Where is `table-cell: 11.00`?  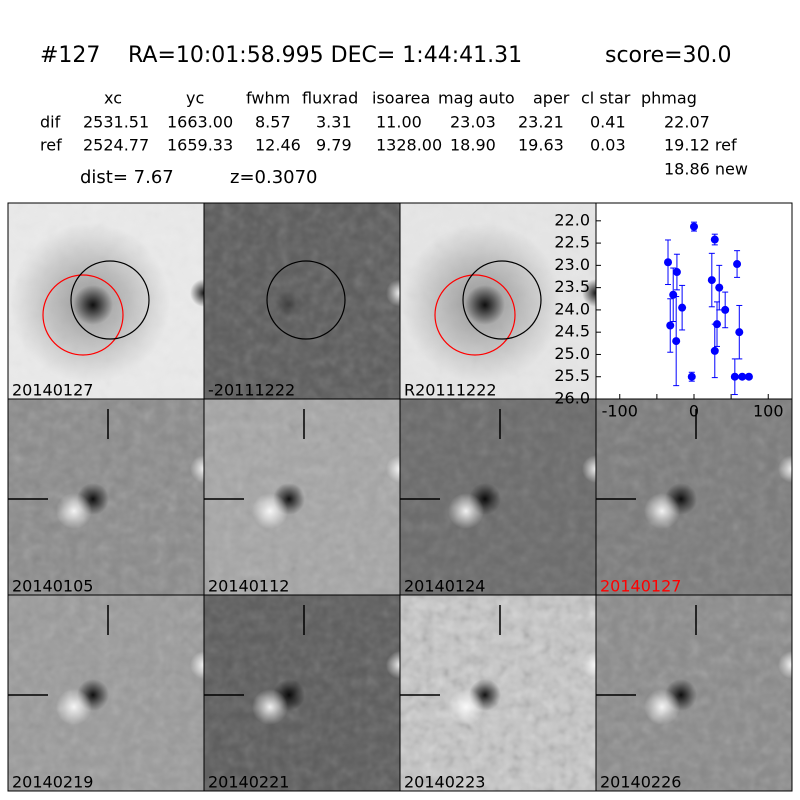
table-cell: 11.00 is located at coordinates (399, 122).